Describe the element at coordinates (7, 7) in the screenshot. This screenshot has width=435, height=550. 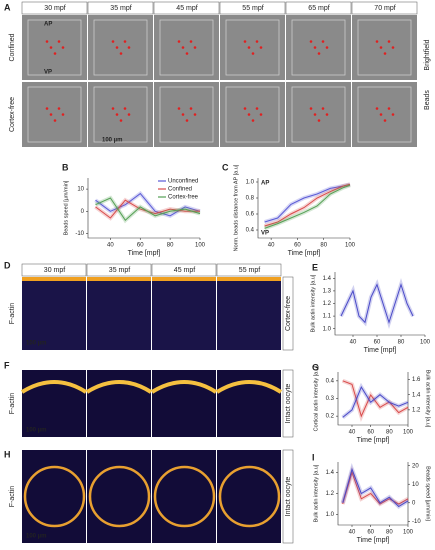
I see `panel-letter: A` at that location.